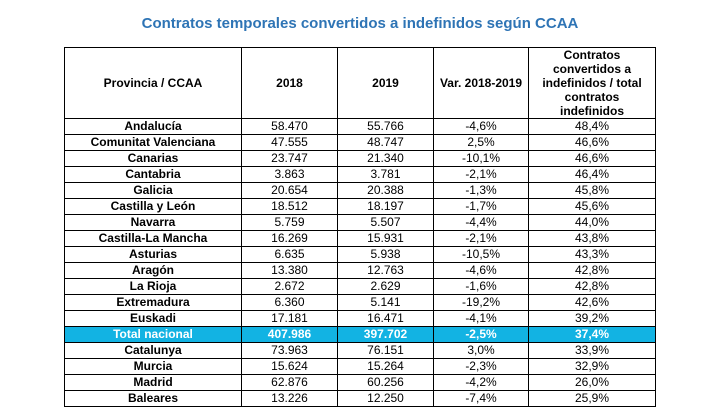 This screenshot has height=407, width=720. Describe the element at coordinates (385, 174) in the screenshot. I see `cell-2019: 3.781` at that location.